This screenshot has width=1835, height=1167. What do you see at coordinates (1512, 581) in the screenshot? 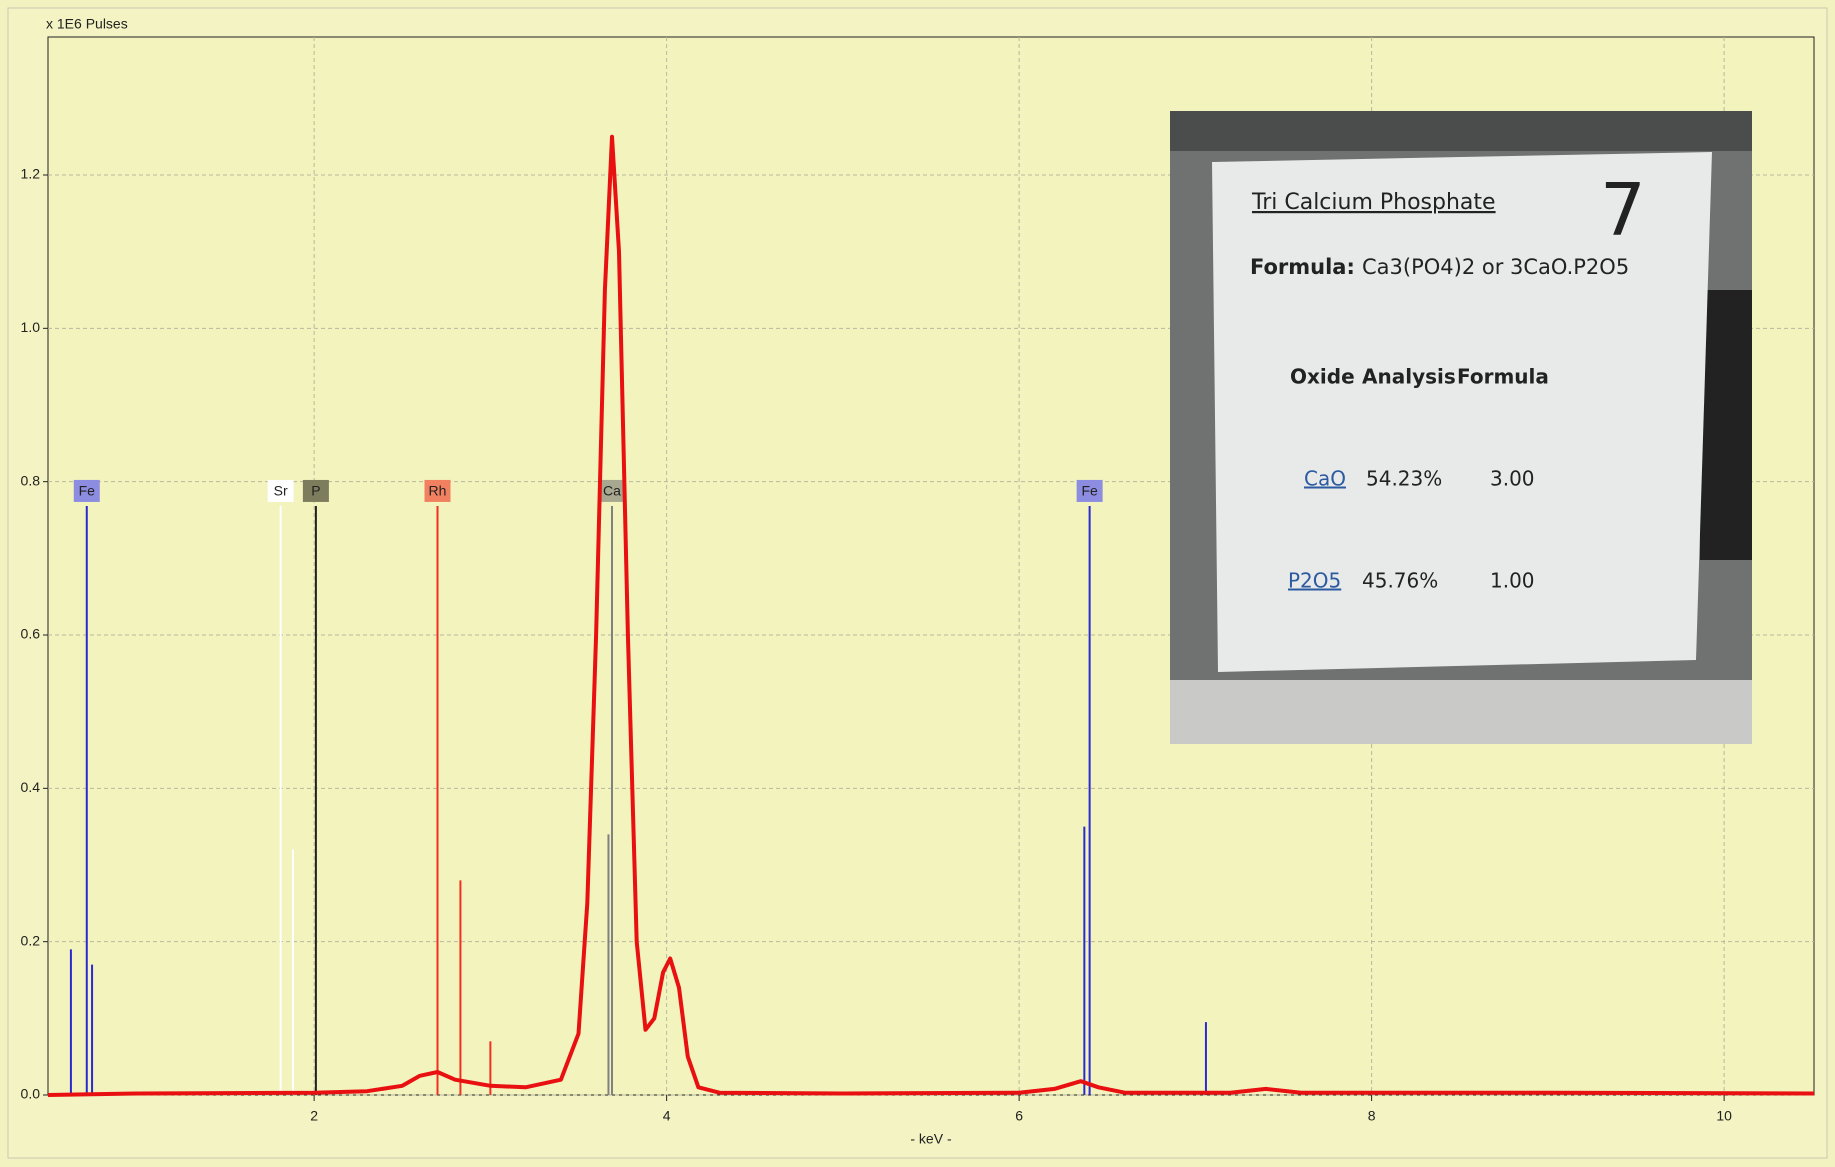
I see `table-cell: 1.00` at bounding box center [1512, 581].